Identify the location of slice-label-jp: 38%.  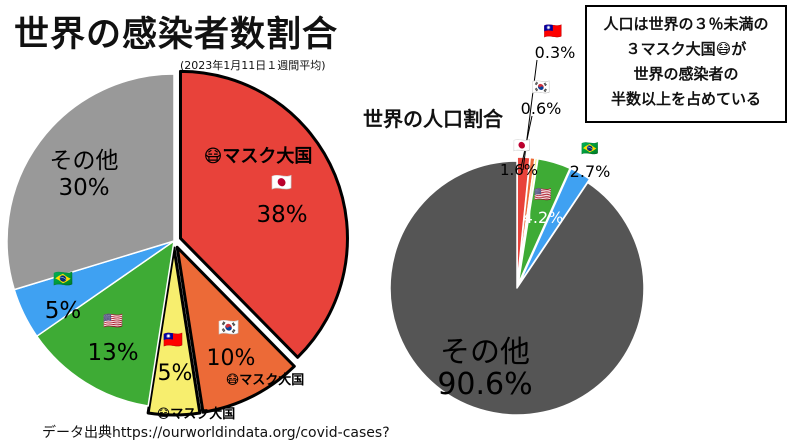
(281, 215).